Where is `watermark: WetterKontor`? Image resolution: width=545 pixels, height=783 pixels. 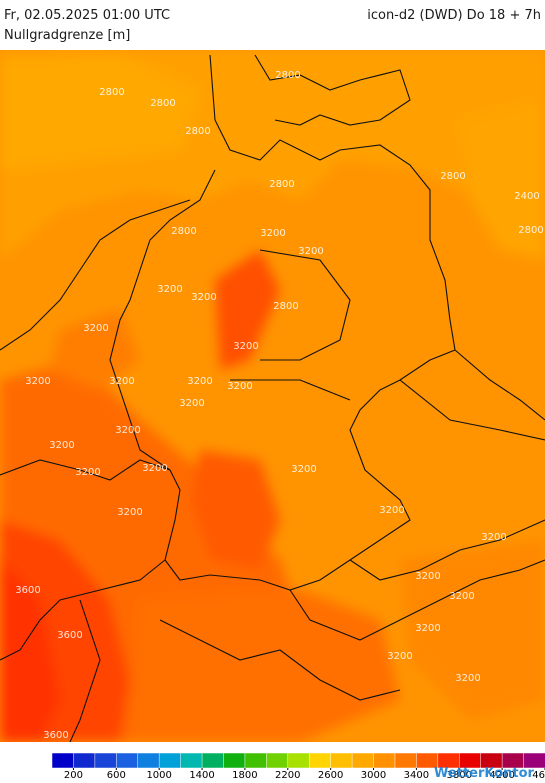 watermark: WetterKontor is located at coordinates (484, 773).